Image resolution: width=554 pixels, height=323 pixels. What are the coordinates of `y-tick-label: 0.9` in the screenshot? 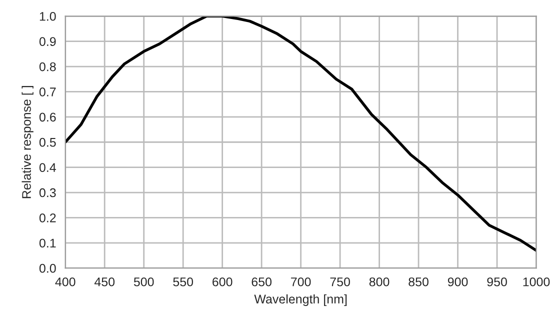 It's located at (47, 41).